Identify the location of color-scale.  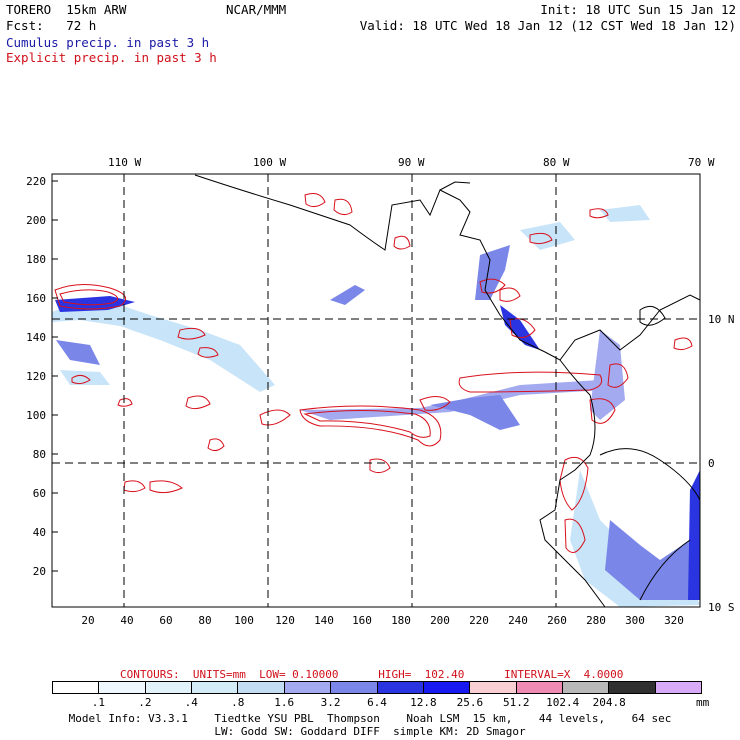
(377, 687).